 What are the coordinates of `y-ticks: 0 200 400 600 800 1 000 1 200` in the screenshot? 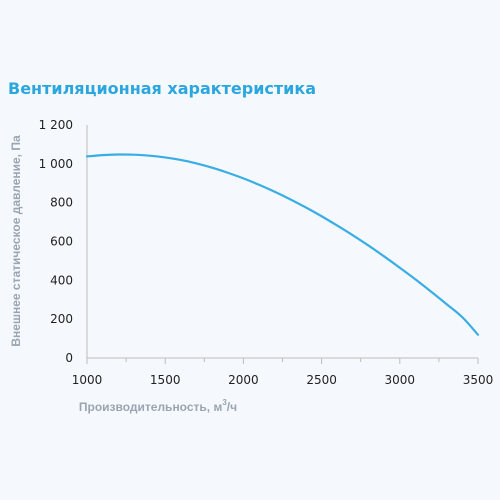 It's located at (56, 241).